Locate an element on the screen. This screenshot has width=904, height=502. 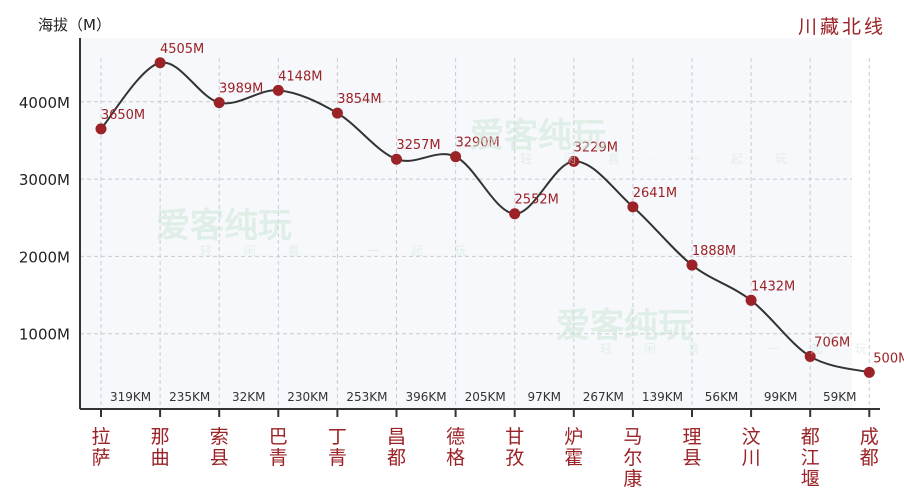
x-category-label: 马尔康 is located at coordinates (632, 458).